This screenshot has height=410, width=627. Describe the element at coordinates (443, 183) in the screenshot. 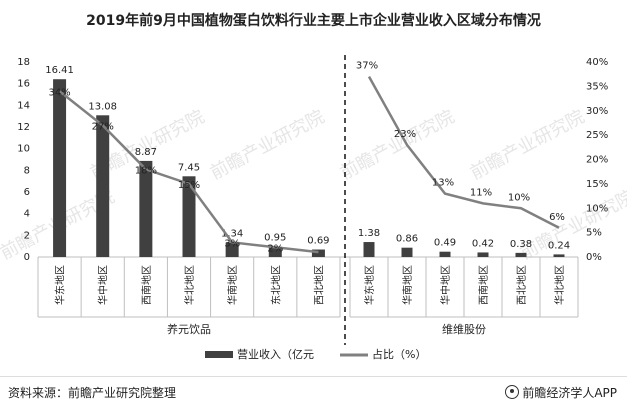

I see `share-value-label: 13%` at that location.